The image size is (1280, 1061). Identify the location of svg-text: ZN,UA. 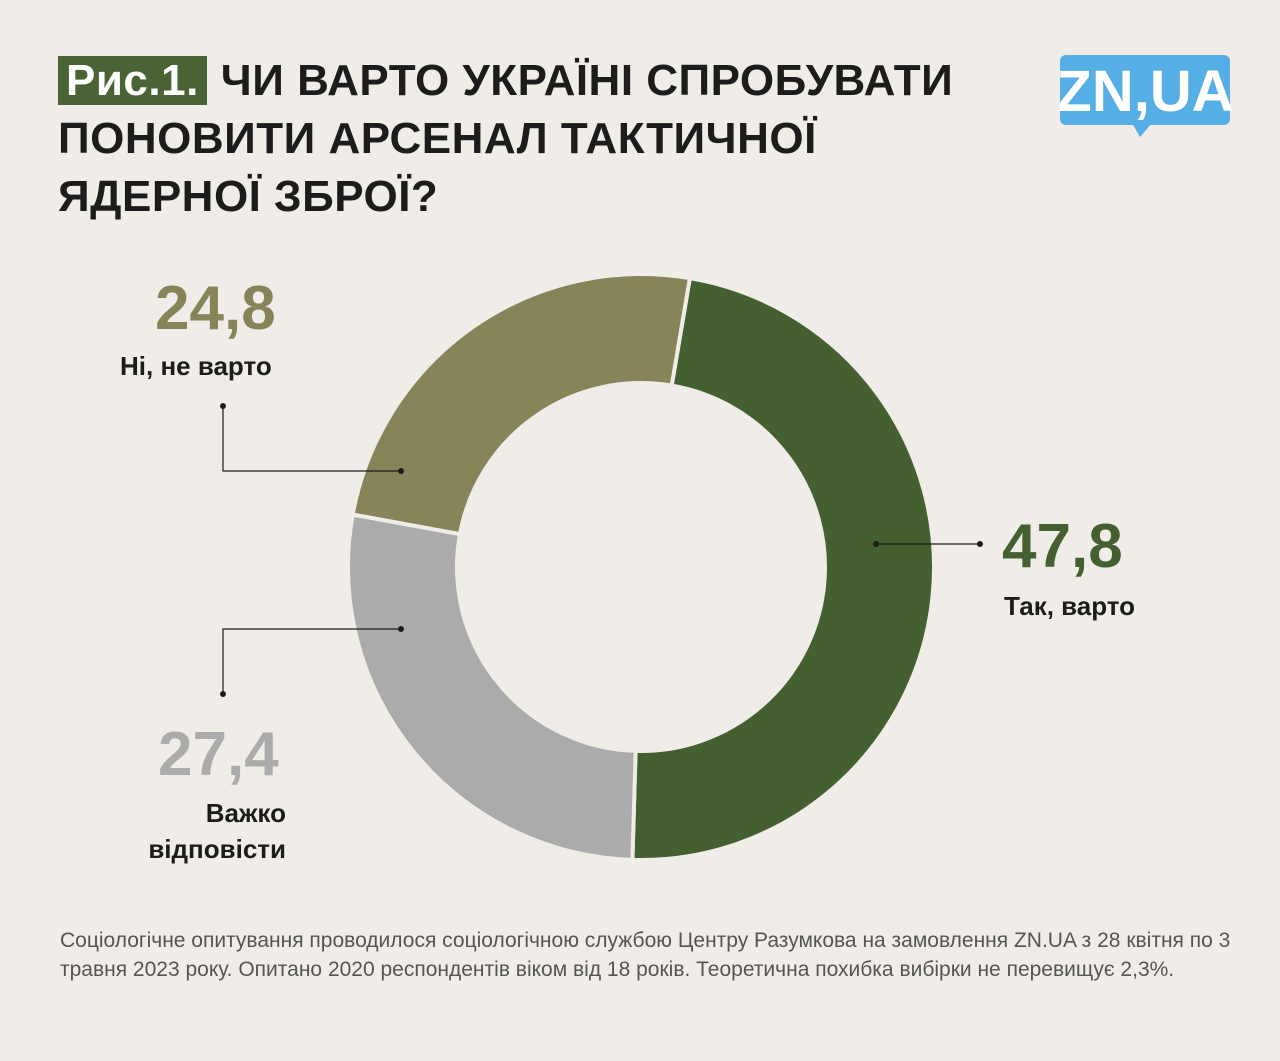
(1146, 91).